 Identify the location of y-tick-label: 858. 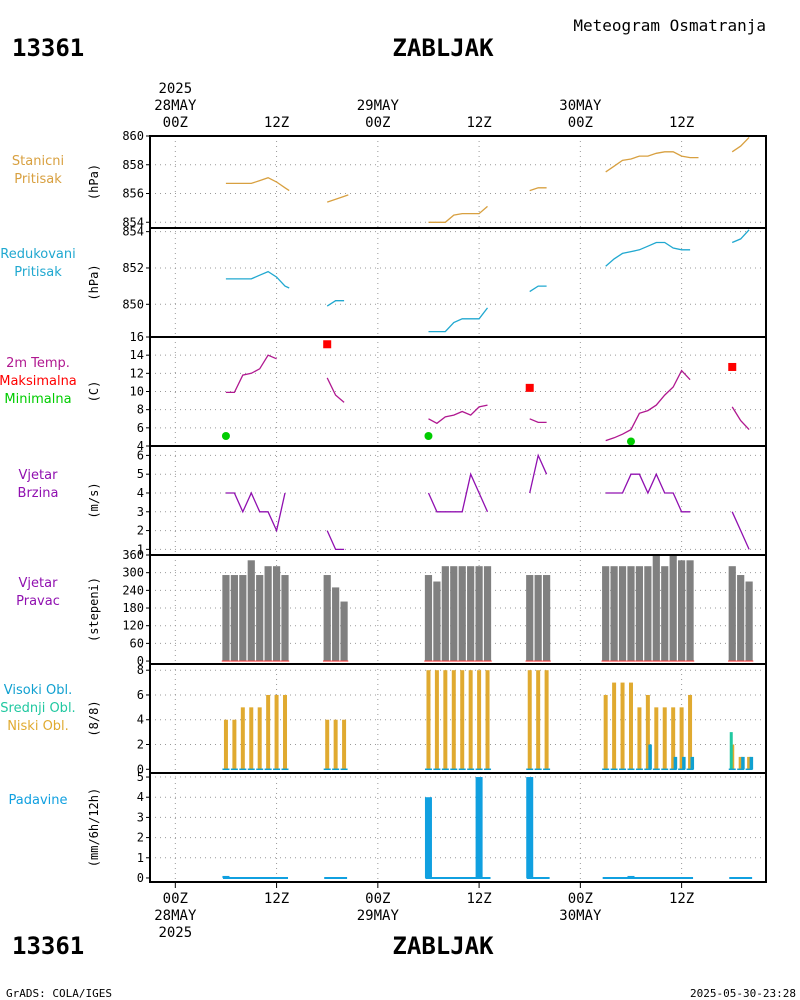
(133, 165).